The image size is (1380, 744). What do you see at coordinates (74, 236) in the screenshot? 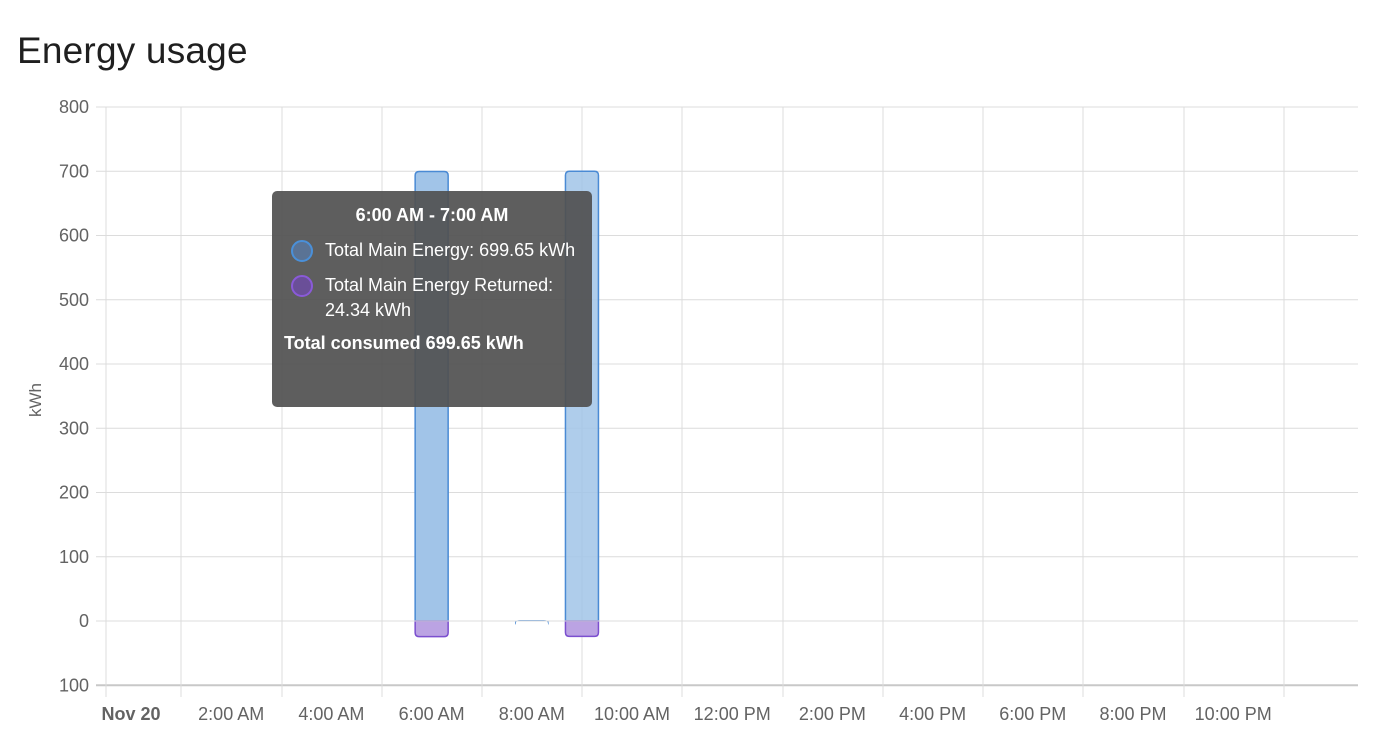
I see `y-tick-label: 600` at bounding box center [74, 236].